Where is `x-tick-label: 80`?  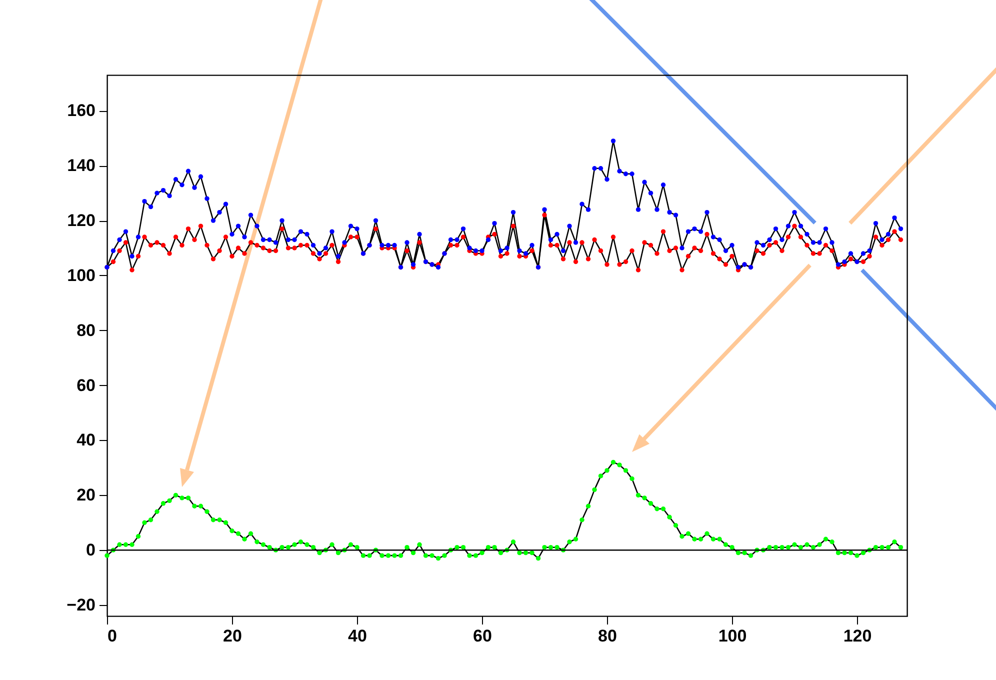 x-tick-label: 80 is located at coordinates (607, 636).